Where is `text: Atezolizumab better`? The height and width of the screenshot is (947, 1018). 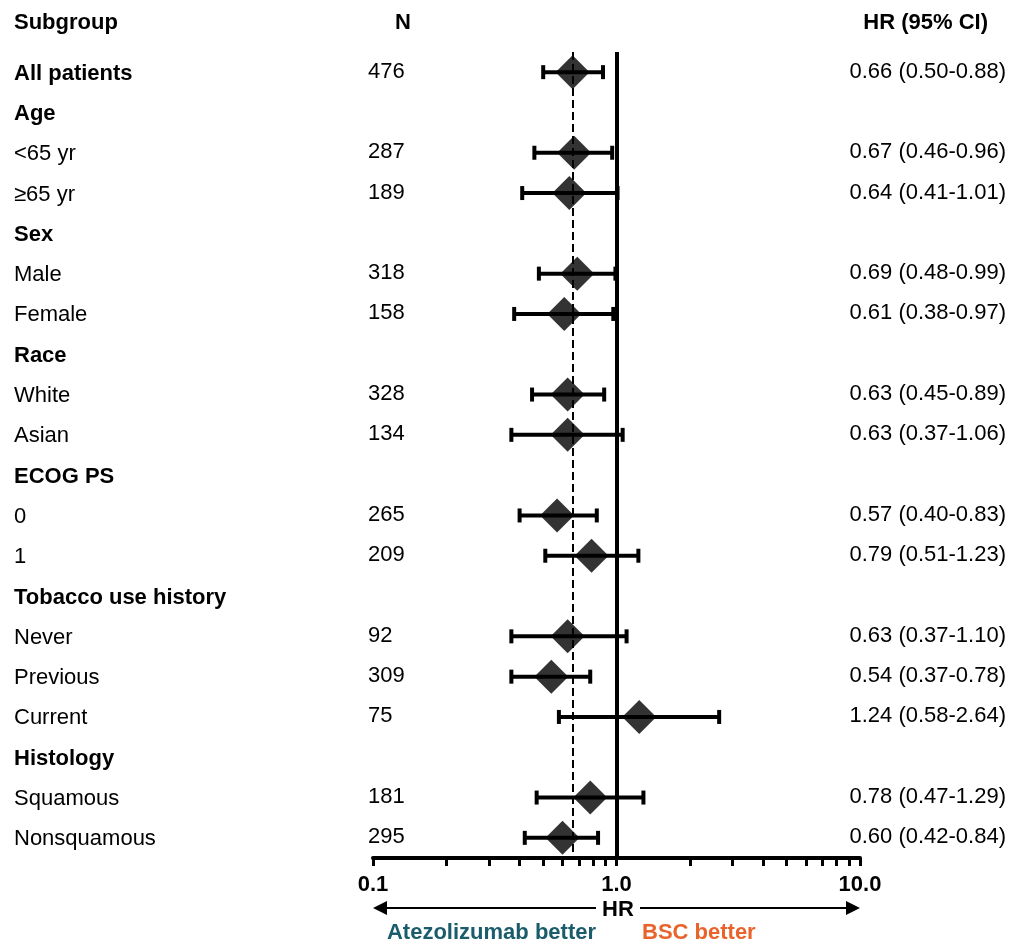 text: Atezolizumab better is located at coordinates (491, 931).